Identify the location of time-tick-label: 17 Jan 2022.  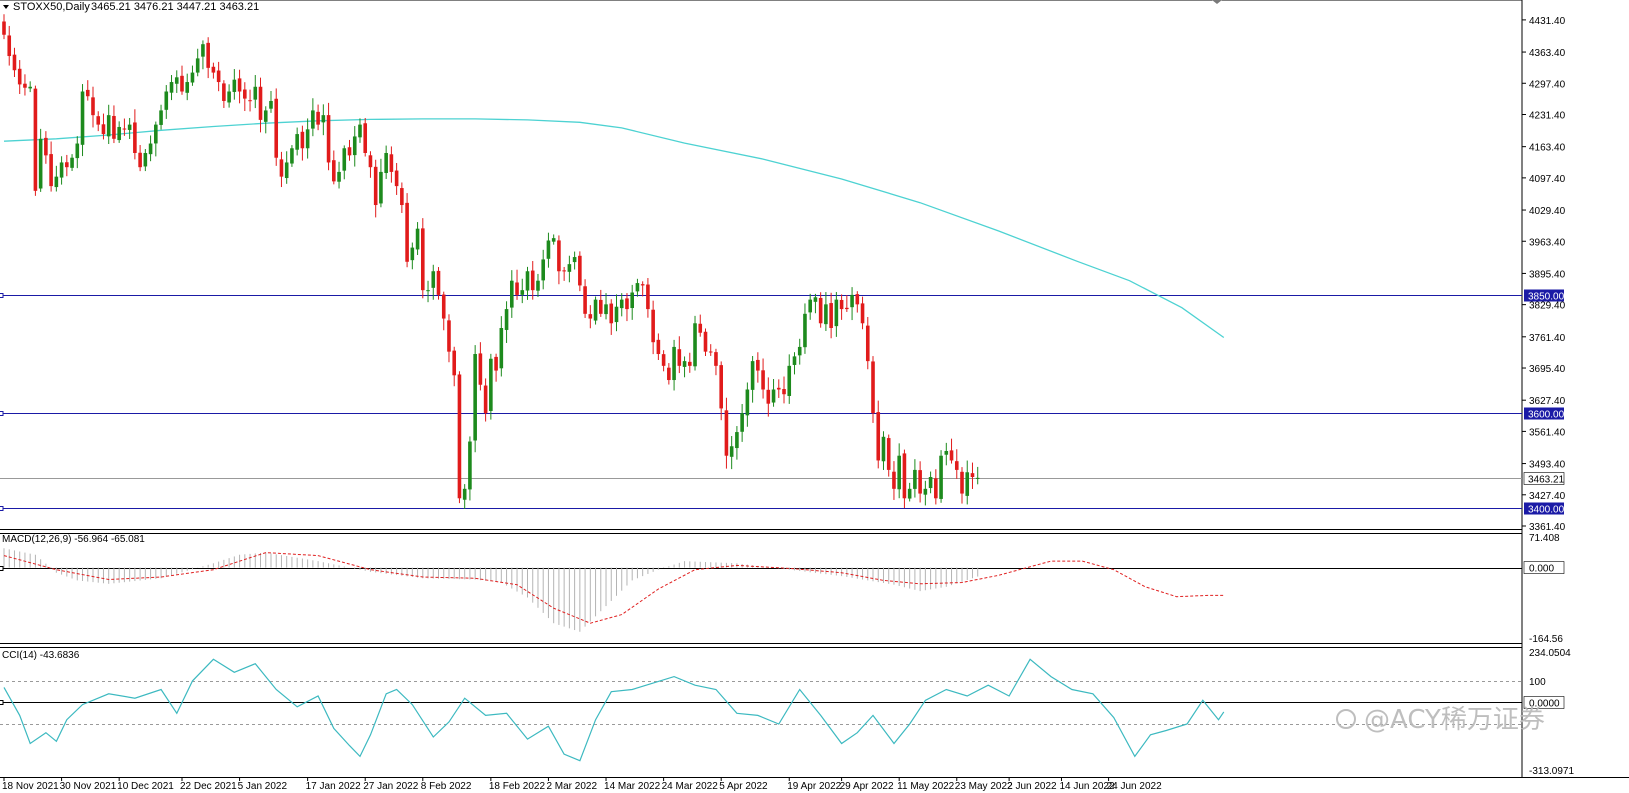
(333, 786).